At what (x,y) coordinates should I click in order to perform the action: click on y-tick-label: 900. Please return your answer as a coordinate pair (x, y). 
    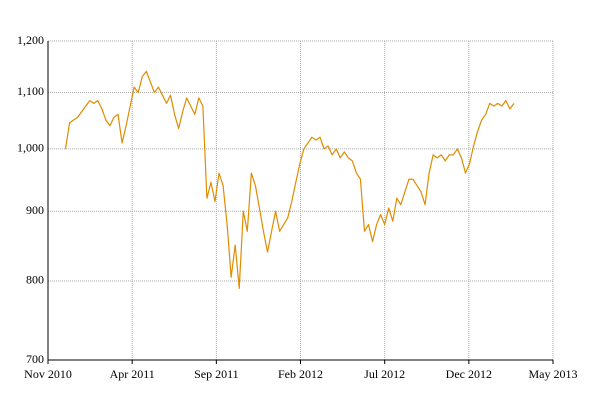
    Looking at the image, I should click on (35, 210).